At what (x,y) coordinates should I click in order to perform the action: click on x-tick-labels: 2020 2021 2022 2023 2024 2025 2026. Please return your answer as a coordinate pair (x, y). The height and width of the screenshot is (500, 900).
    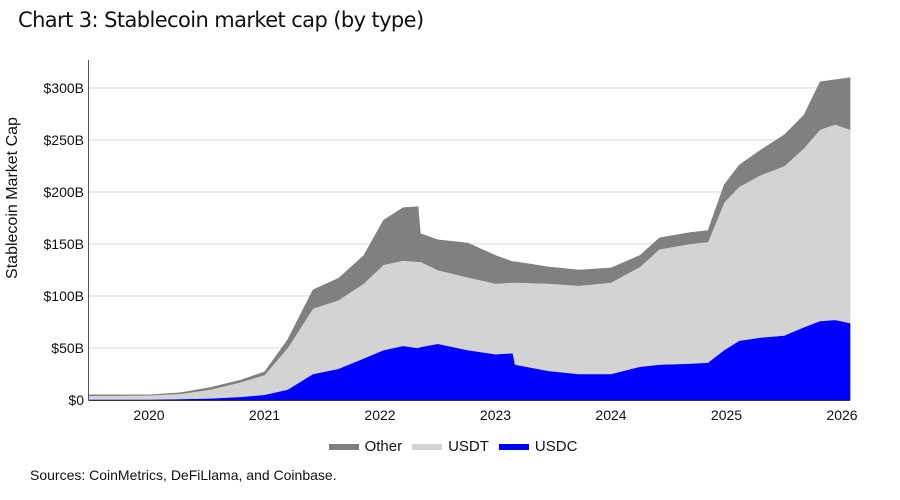
    Looking at the image, I should click on (495, 415).